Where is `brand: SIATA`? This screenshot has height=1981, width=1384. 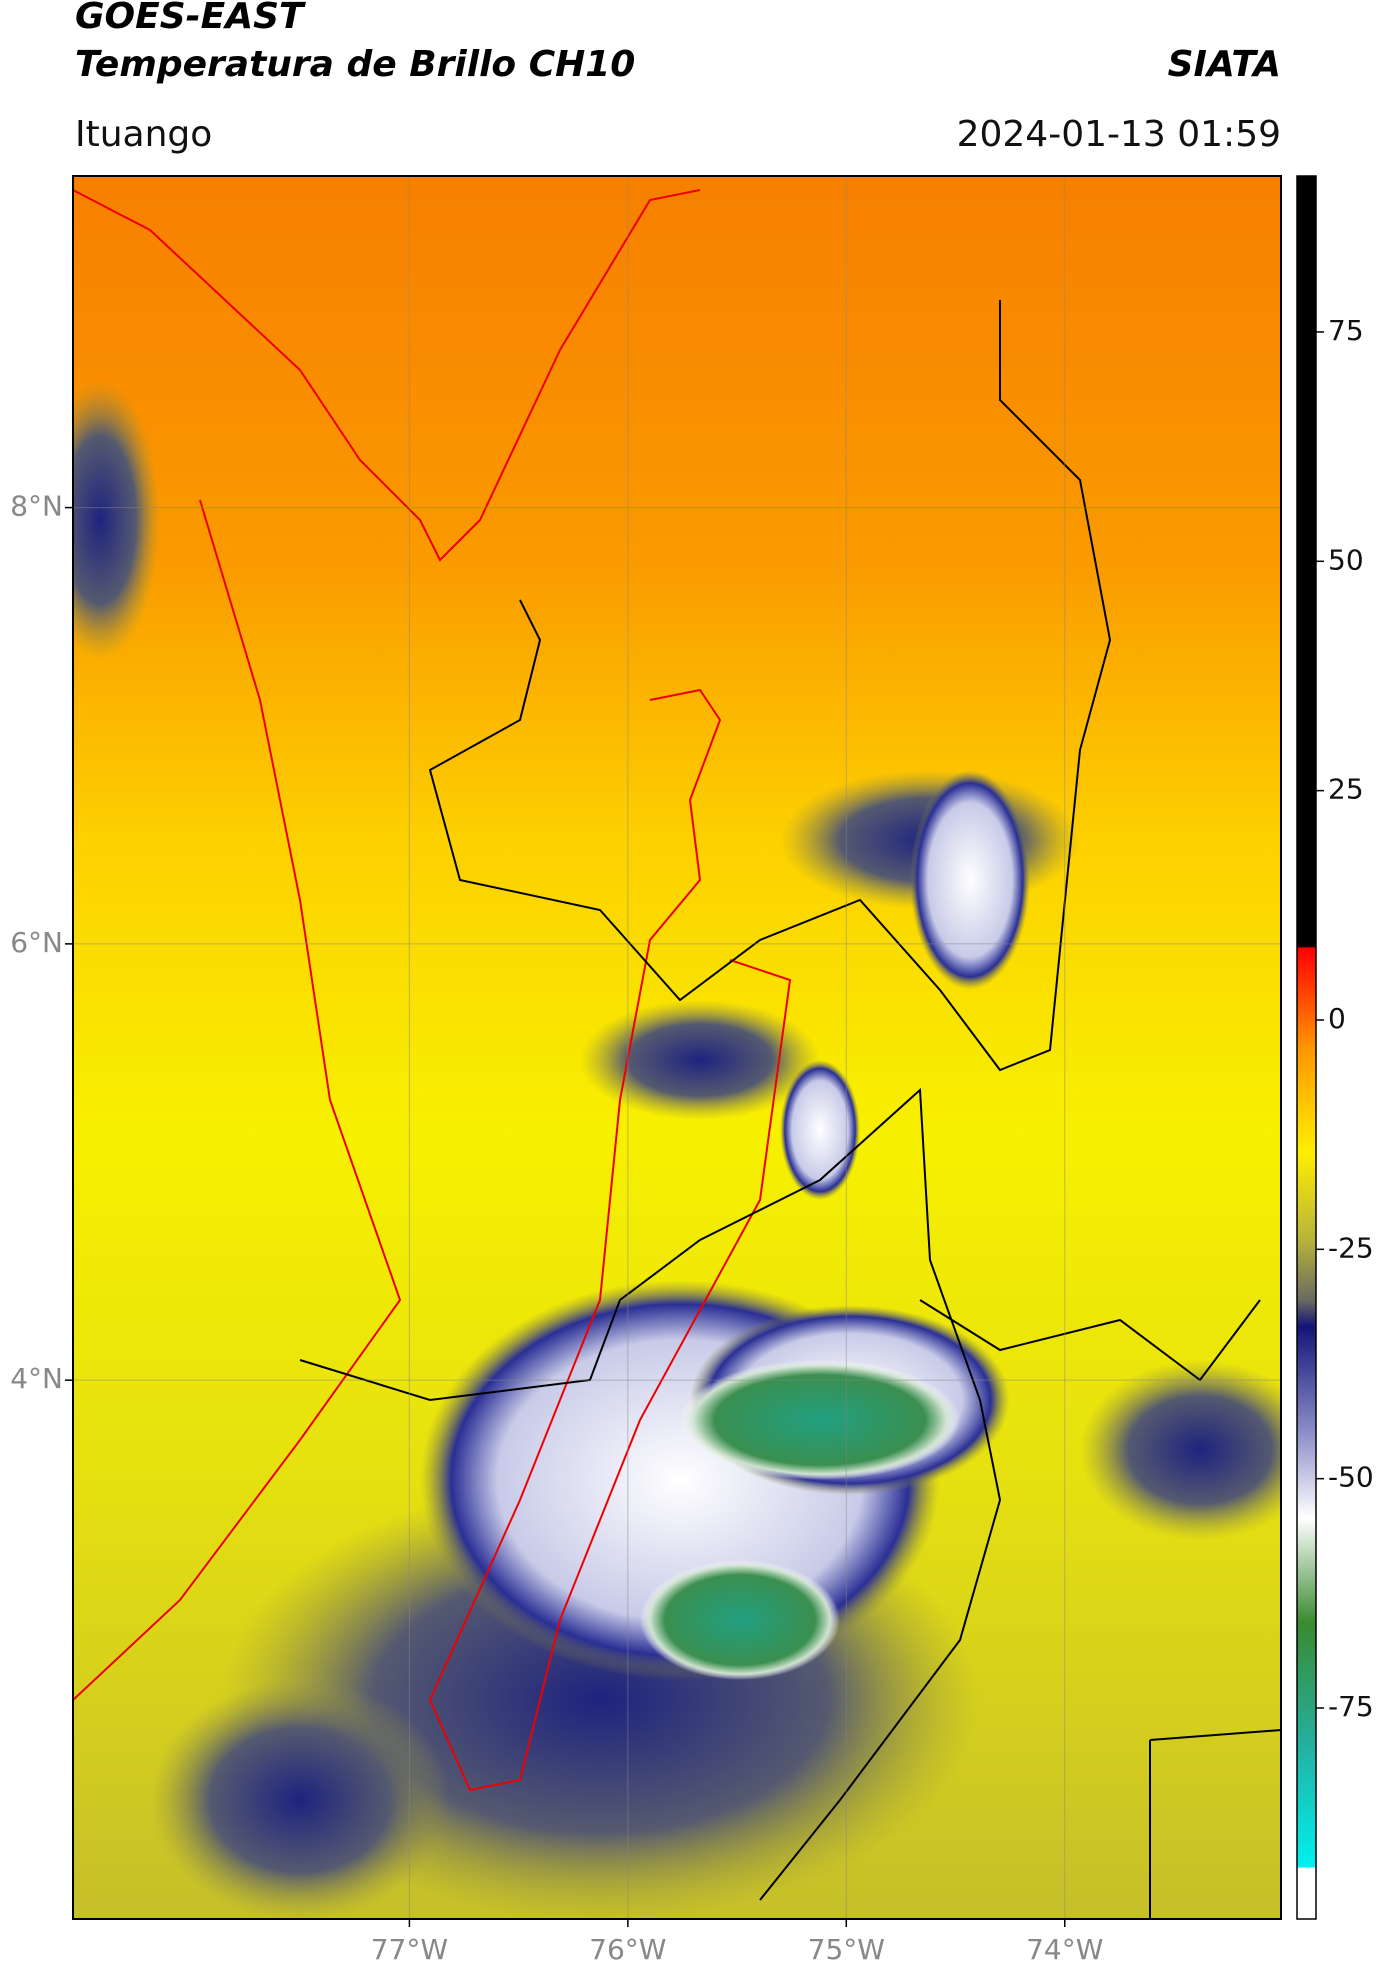
brand: SIATA is located at coordinates (1224, 64).